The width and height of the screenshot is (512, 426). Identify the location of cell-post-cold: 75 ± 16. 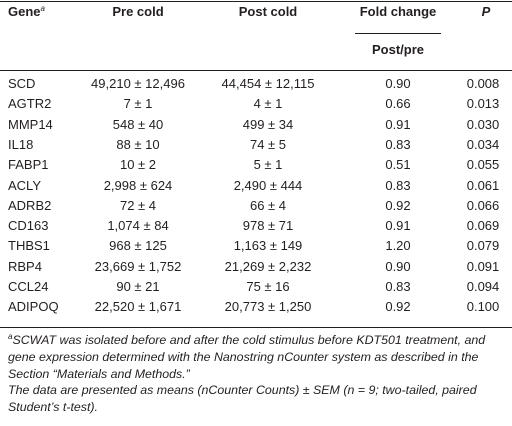
(268, 286).